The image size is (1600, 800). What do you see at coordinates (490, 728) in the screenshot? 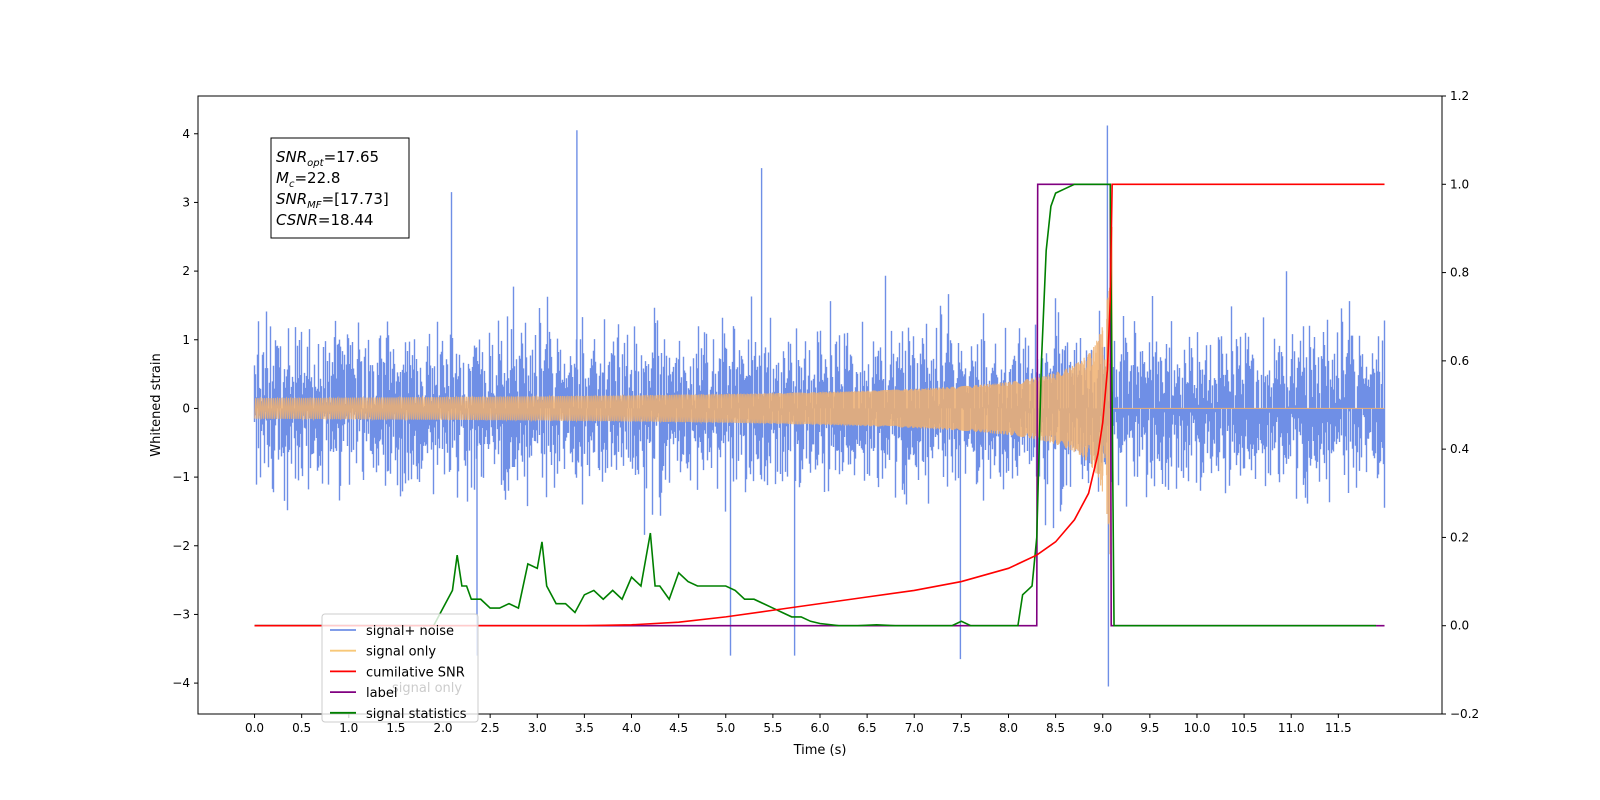
I see `x-tick-label: 2.5` at bounding box center [490, 728].